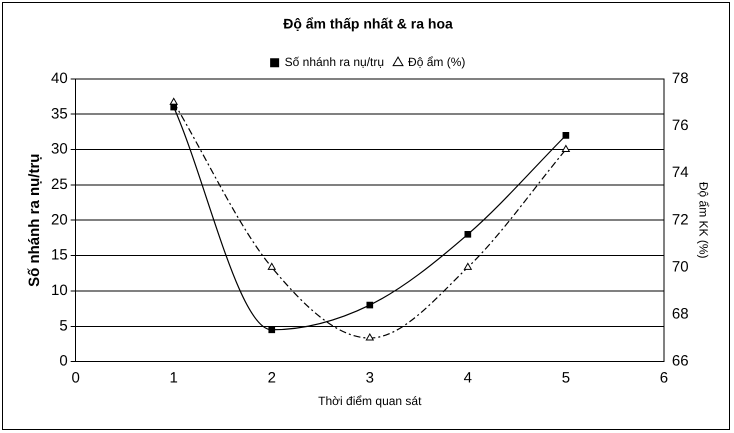 This screenshot has height=433, width=734. What do you see at coordinates (35, 220) in the screenshot?
I see `y-axis-title: Số nhánh ra nụ/trụ` at bounding box center [35, 220].